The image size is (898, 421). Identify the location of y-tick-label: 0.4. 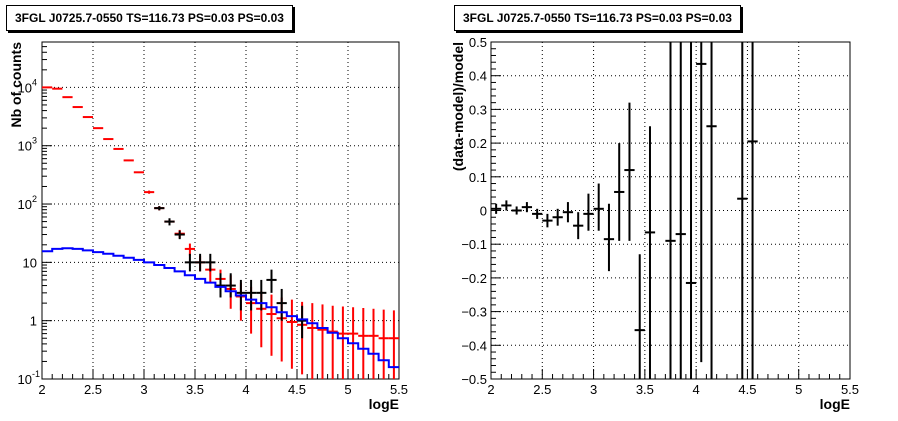
(478, 76).